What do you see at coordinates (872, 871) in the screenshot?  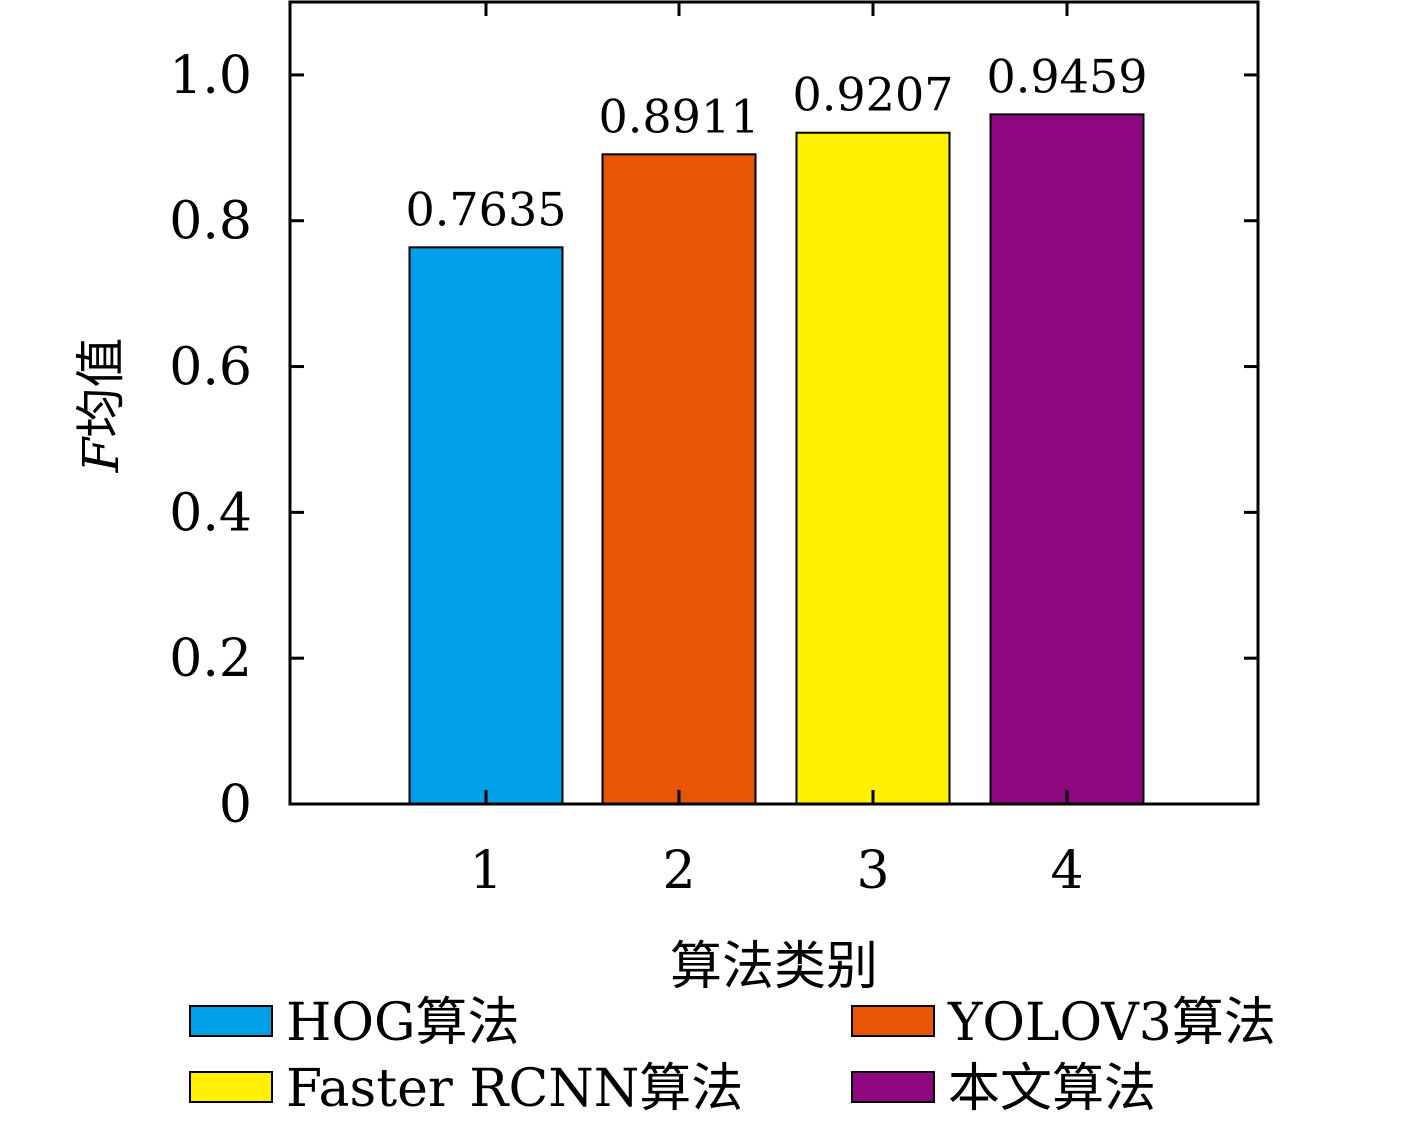 I see `x-tick-label-3: 3` at bounding box center [872, 871].